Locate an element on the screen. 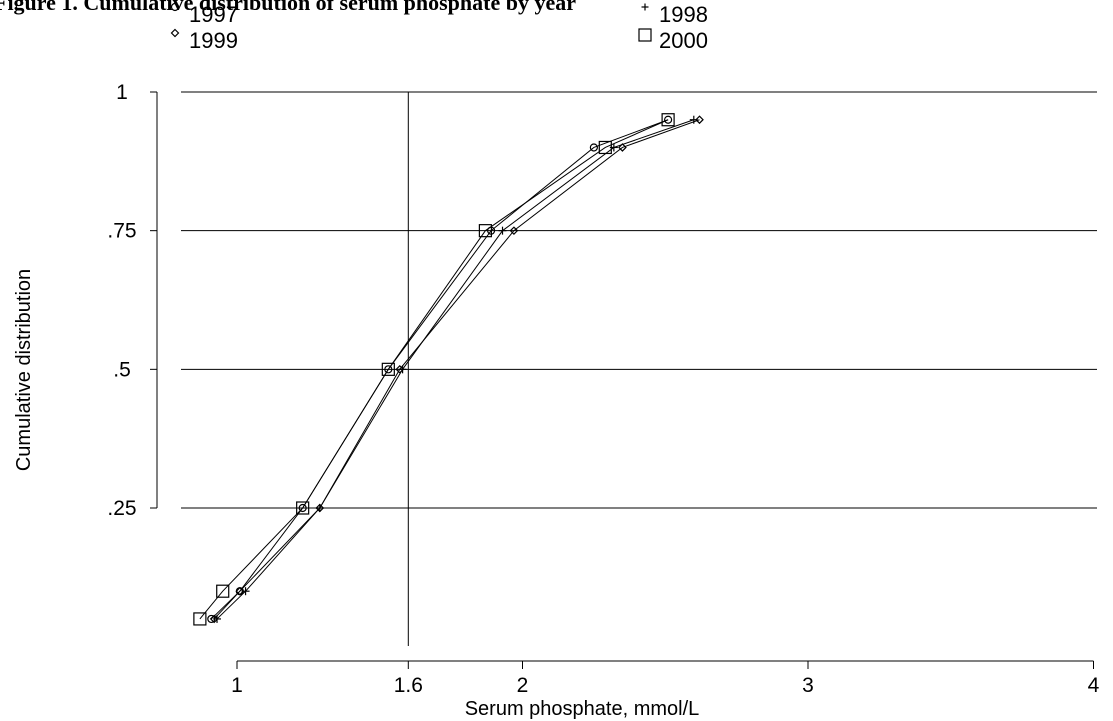  data-point-plus is located at coordinates (502, 230).